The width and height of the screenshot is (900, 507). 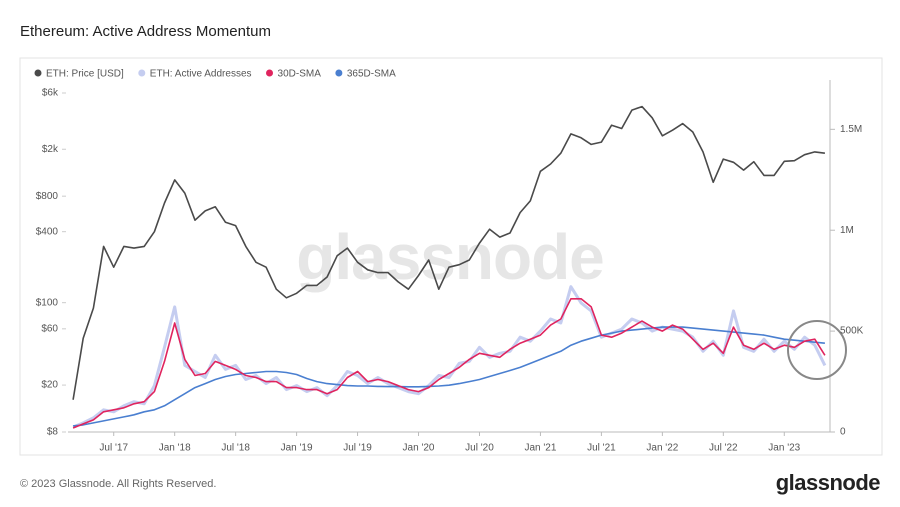 What do you see at coordinates (662, 448) in the screenshot?
I see `x-tick-label: Jan '22` at bounding box center [662, 448].